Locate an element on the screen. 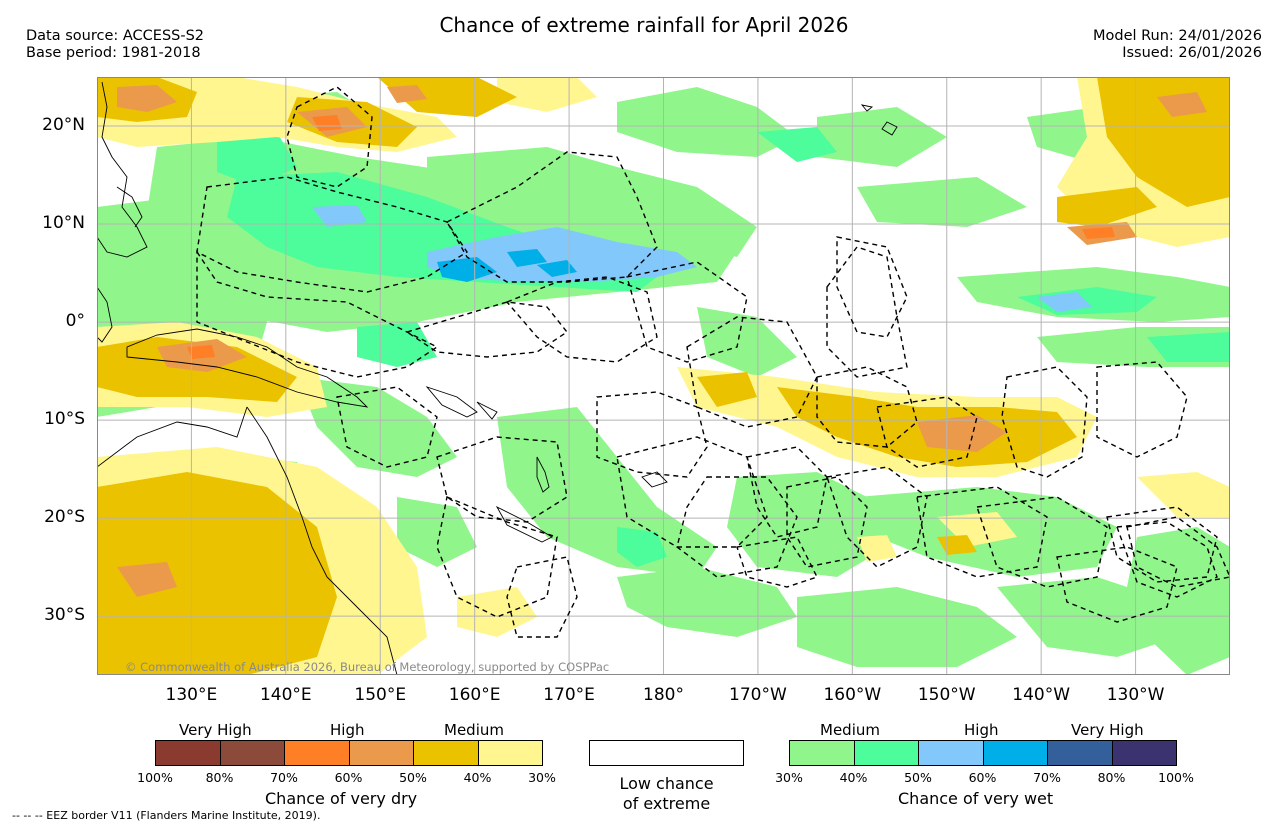  dry-percent-label: 50% is located at coordinates (413, 777).